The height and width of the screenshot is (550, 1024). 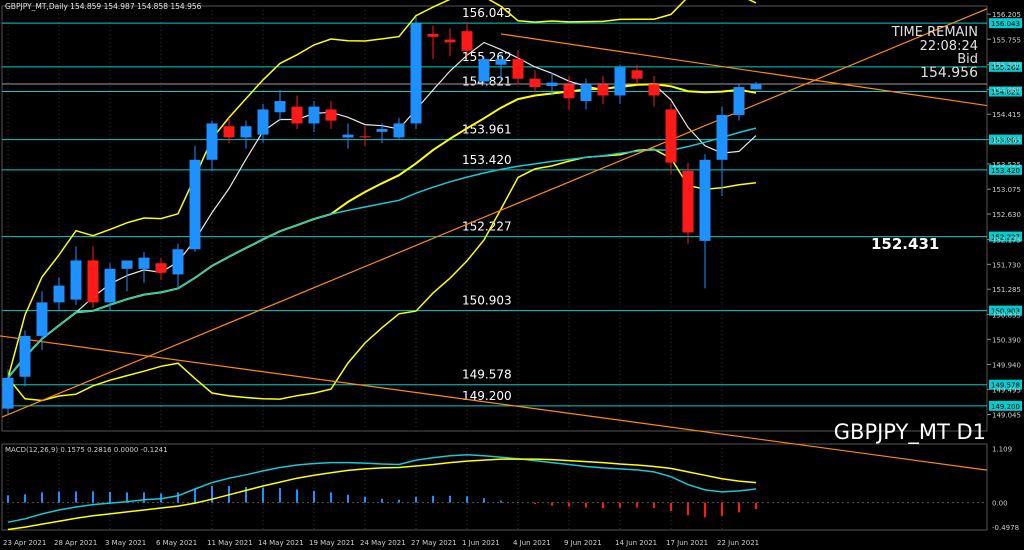 What do you see at coordinates (1005, 24) in the screenshot?
I see `level-axis-tag-label: 156.043` at bounding box center [1005, 24].